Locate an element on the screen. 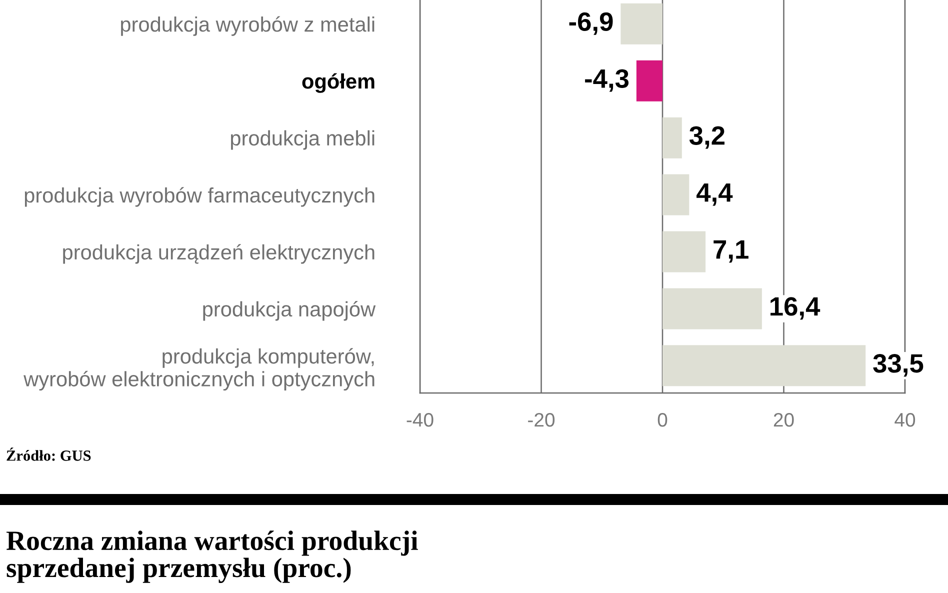 This screenshot has height=593, width=948. y-tick-label: produkcja napojów is located at coordinates (289, 311).